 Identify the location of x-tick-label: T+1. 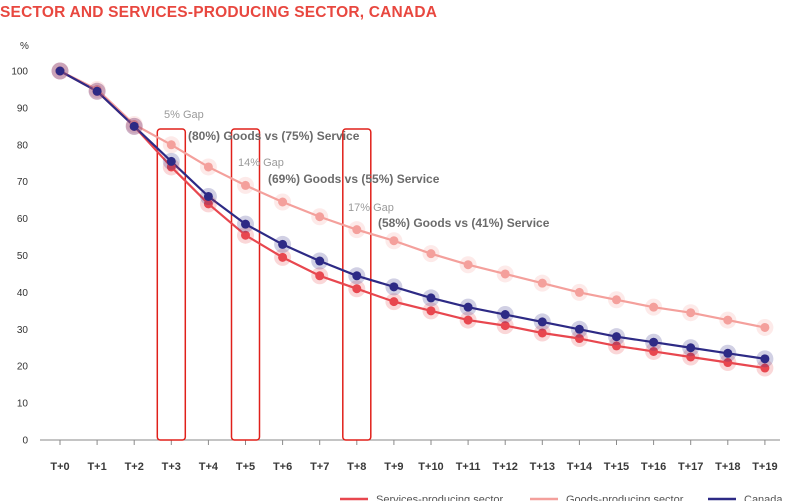
(96, 467).